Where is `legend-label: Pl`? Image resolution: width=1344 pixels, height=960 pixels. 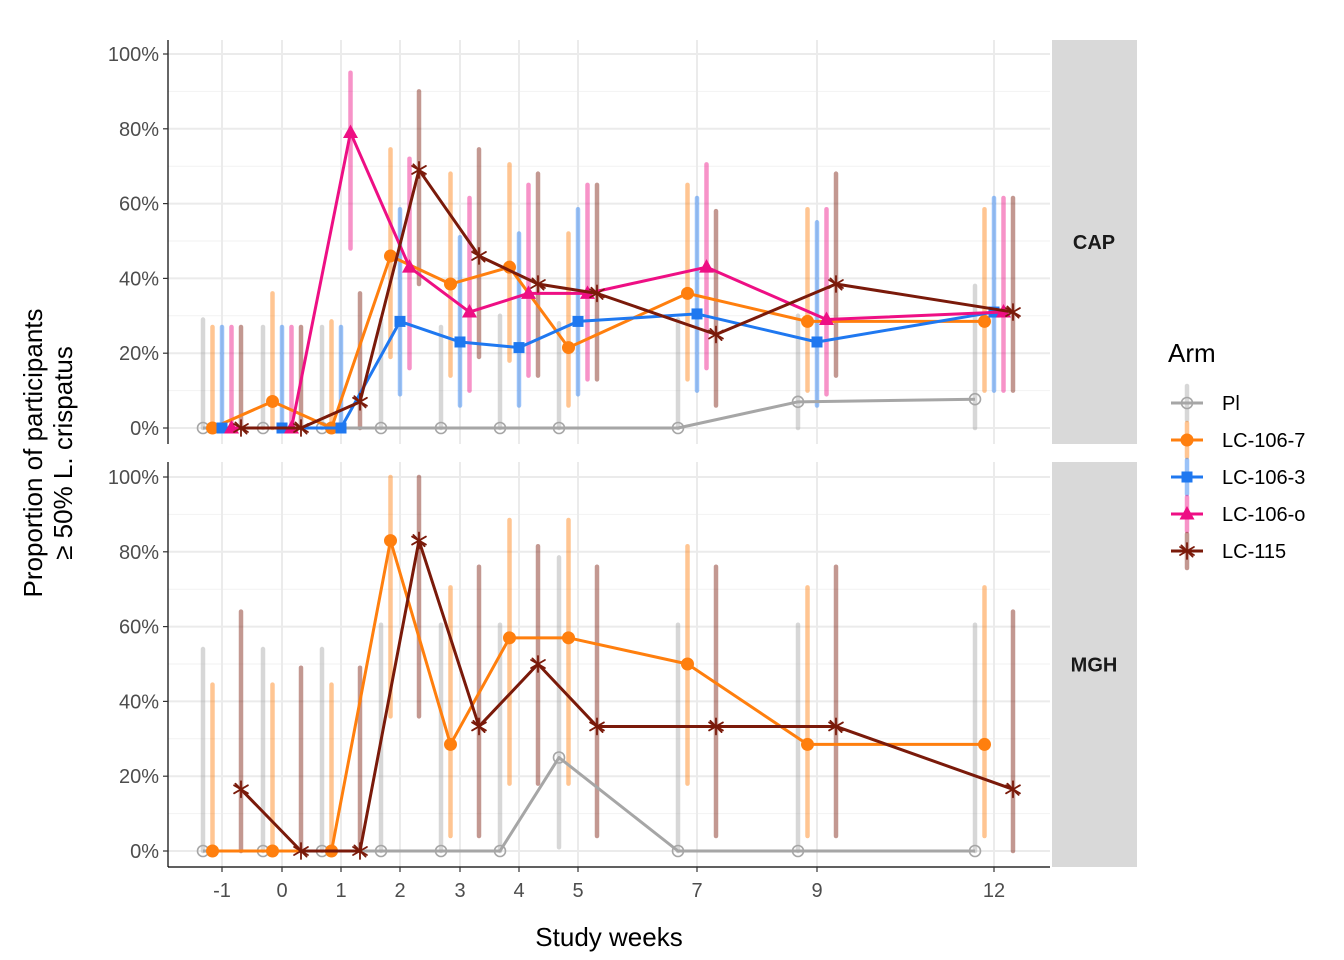 legend-label: Pl is located at coordinates (1231, 404).